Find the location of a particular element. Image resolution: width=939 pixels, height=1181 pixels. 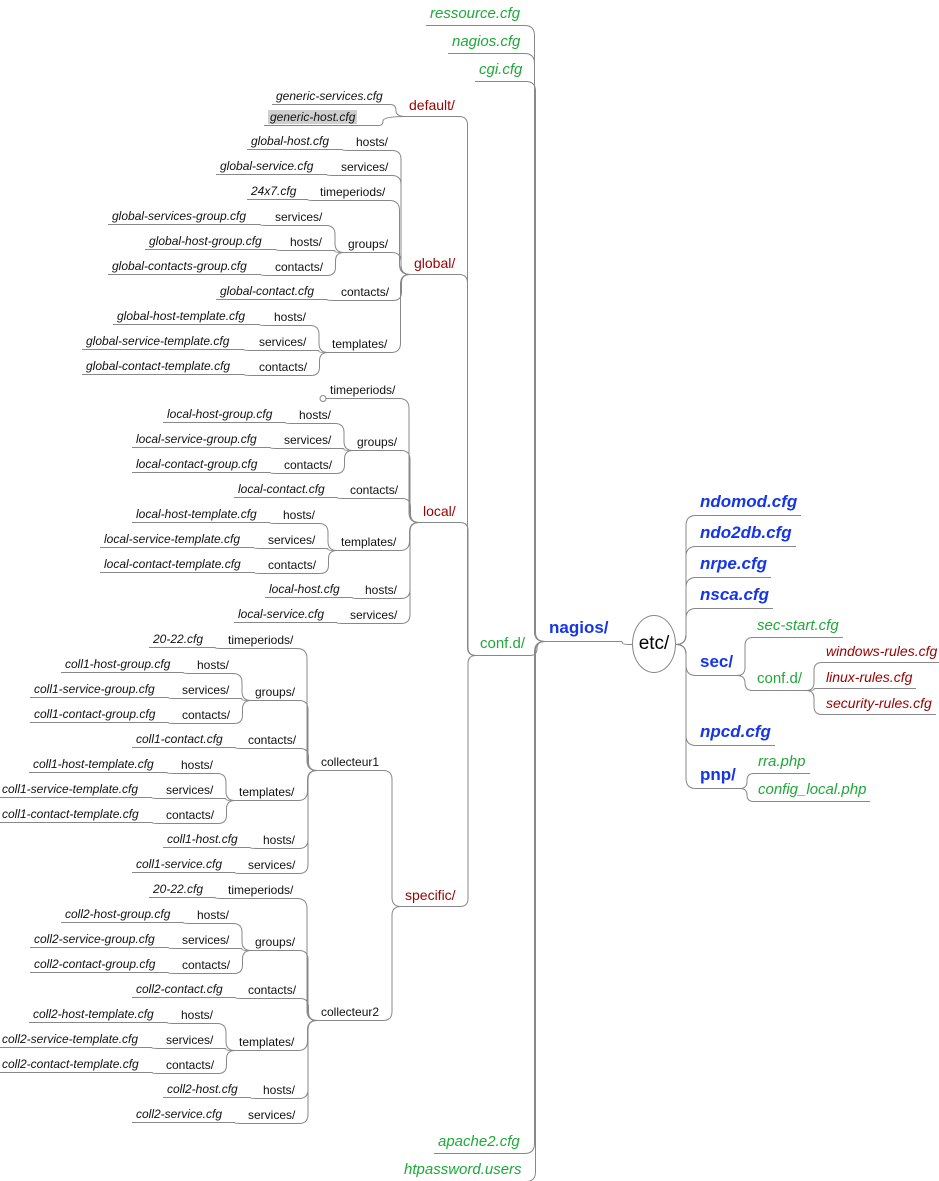

node-c1-serv: services/ is located at coordinates (272, 864).